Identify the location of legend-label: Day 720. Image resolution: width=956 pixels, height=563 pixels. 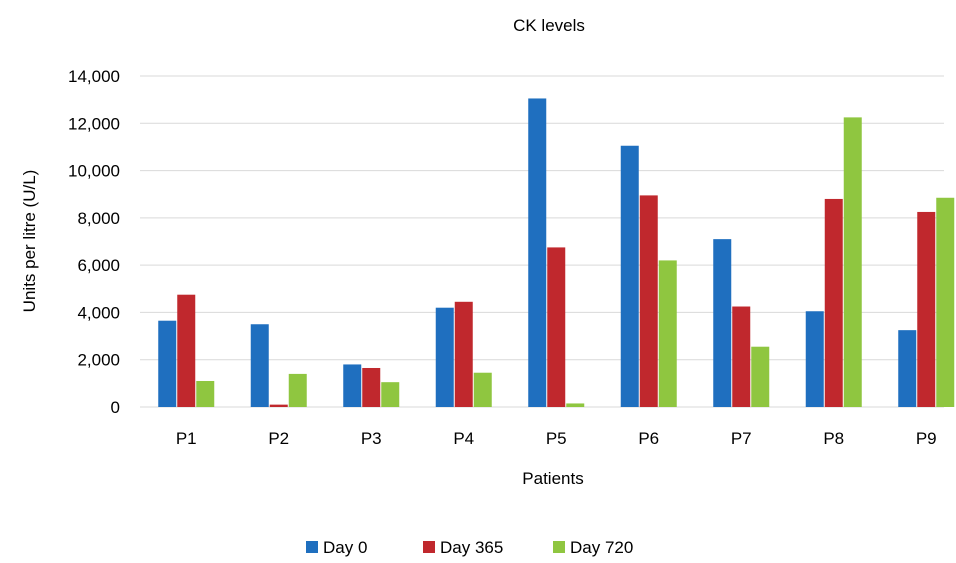
(601, 547).